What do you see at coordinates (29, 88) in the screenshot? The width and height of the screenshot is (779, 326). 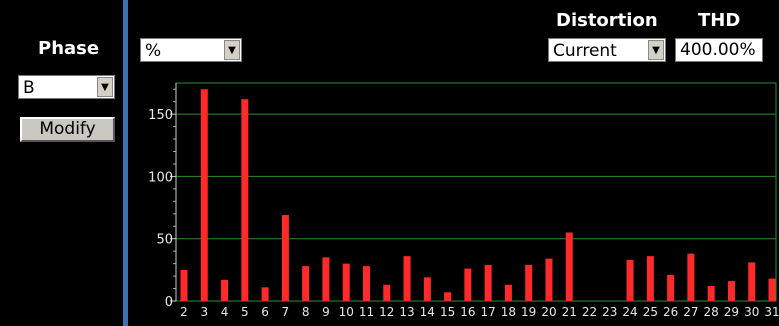 I see `phase-select-value: B` at bounding box center [29, 88].